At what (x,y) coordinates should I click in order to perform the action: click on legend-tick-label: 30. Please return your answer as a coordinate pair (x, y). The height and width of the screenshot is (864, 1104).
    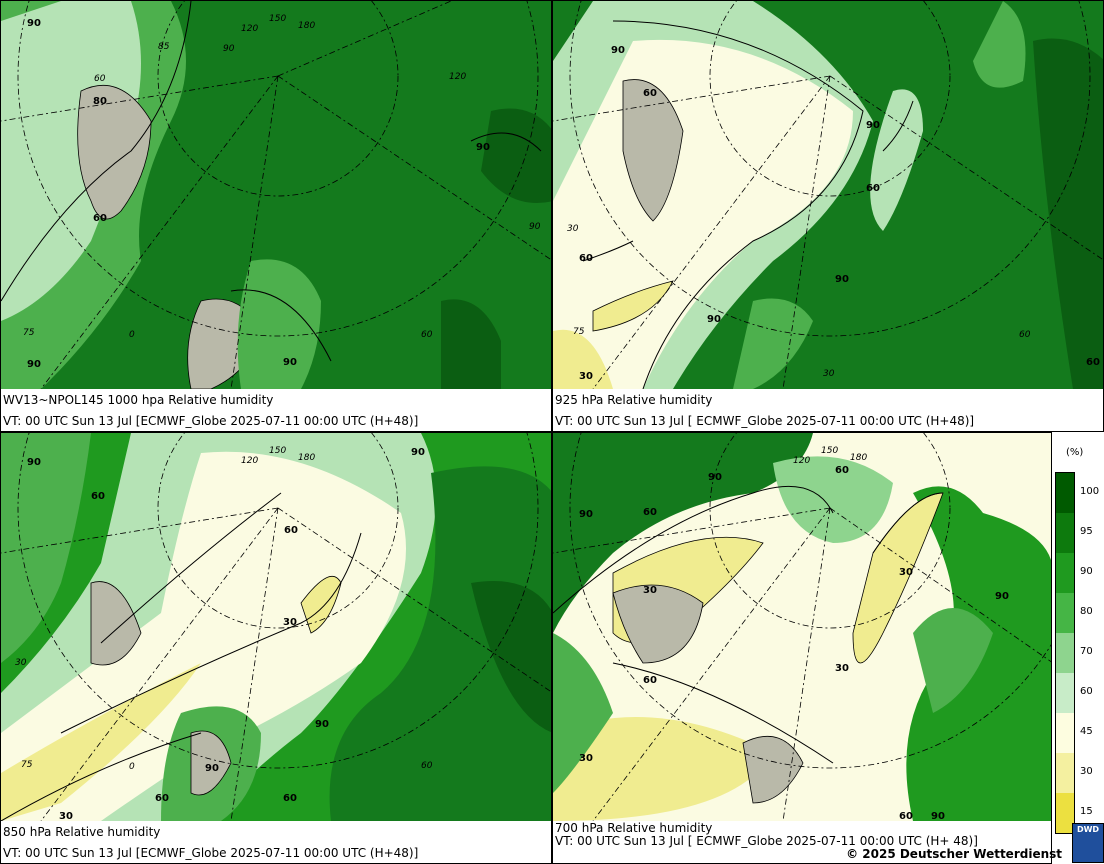
    Looking at the image, I should click on (1086, 771).